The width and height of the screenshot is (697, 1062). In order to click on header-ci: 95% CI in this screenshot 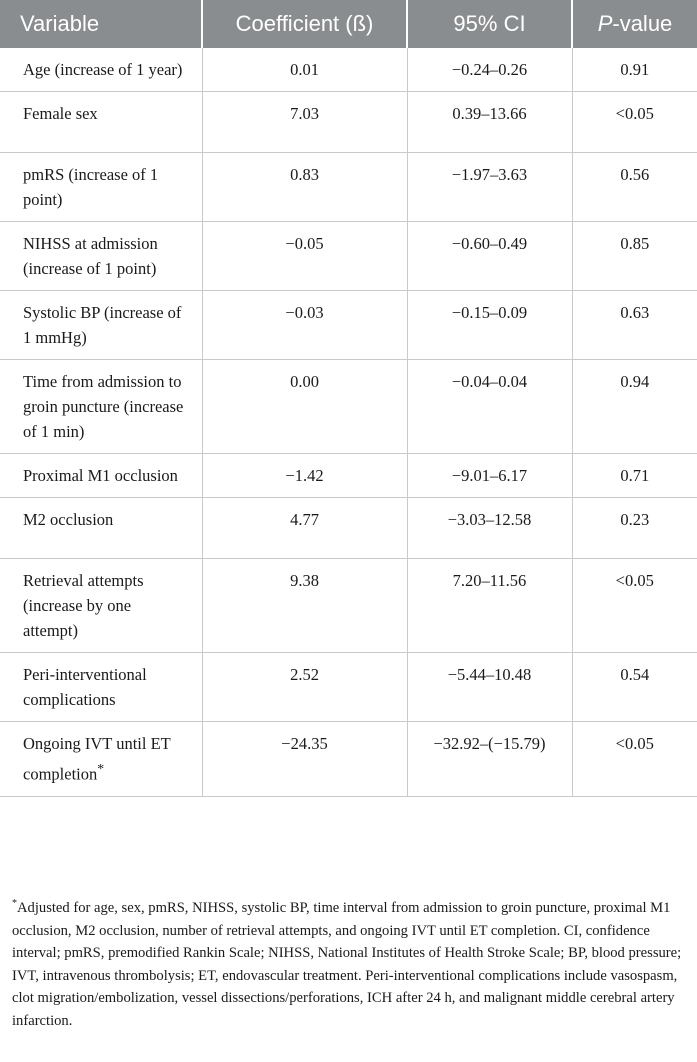, I will do `click(490, 24)`.